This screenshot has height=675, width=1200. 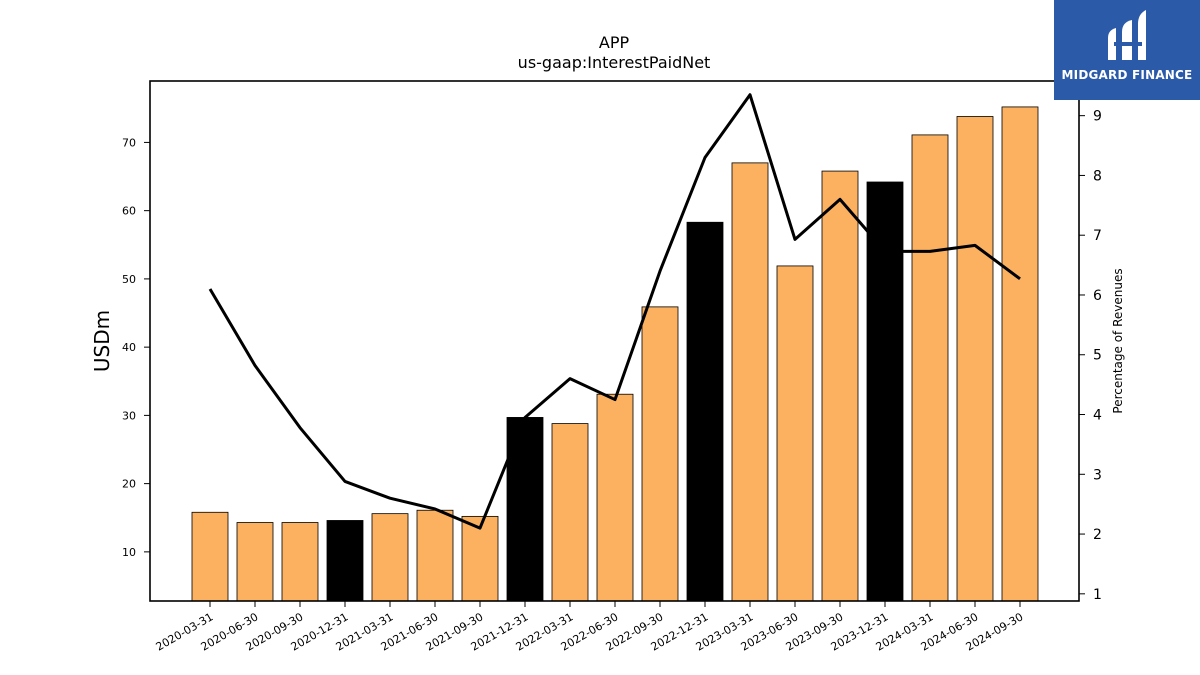 What do you see at coordinates (1097, 535) in the screenshot?
I see `y2-tick-label: 2` at bounding box center [1097, 535].